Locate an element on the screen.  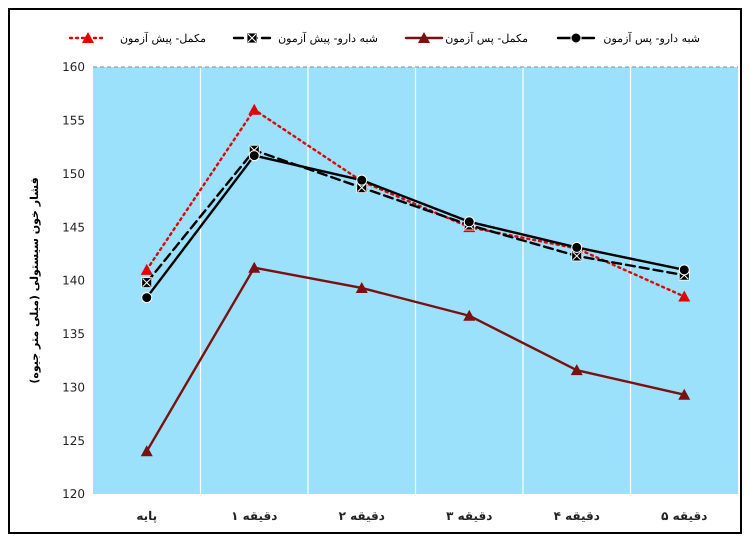
x-tick-label: دقیقه ۲ is located at coordinates (361, 516).